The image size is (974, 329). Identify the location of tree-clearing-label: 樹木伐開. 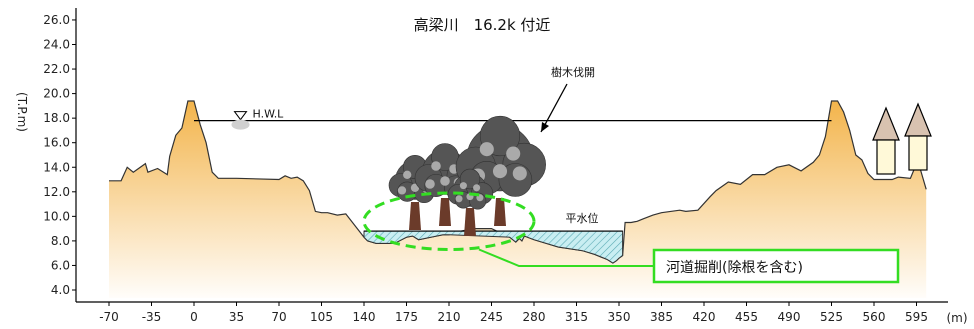
(573, 72).